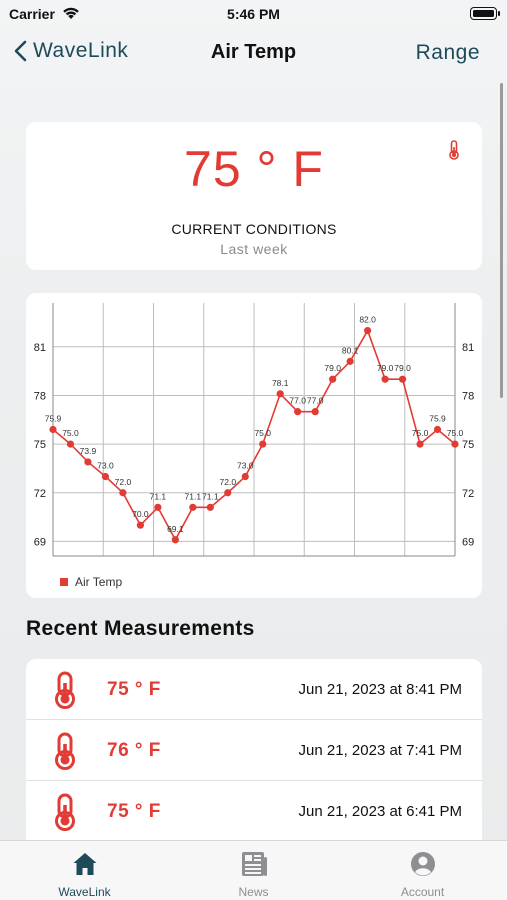 Image resolution: width=507 pixels, height=900 pixels. Describe the element at coordinates (98, 582) in the screenshot. I see `legend-label: Air Temp` at that location.